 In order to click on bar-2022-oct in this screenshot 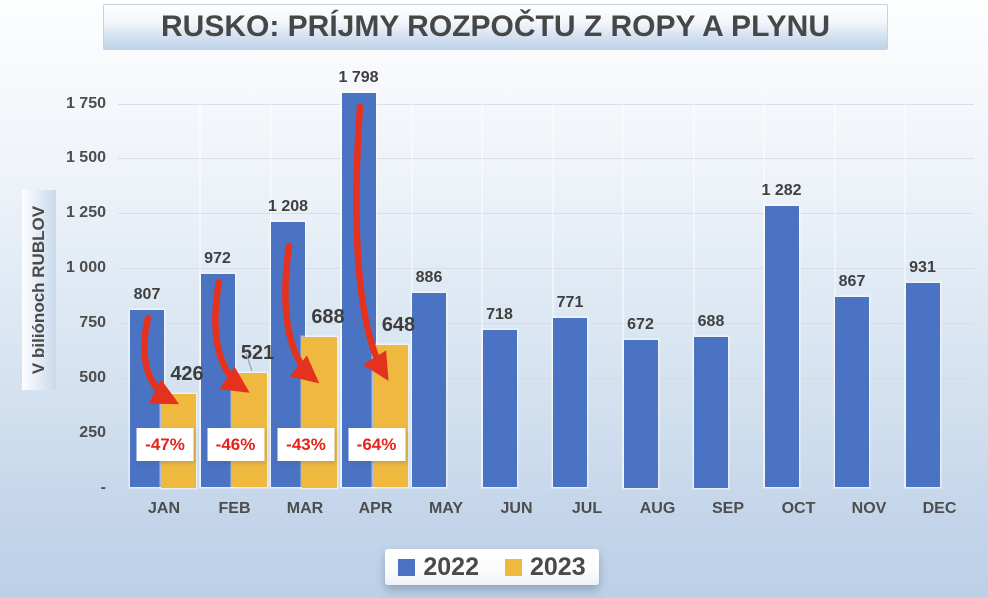, I will do `click(781, 347)`.